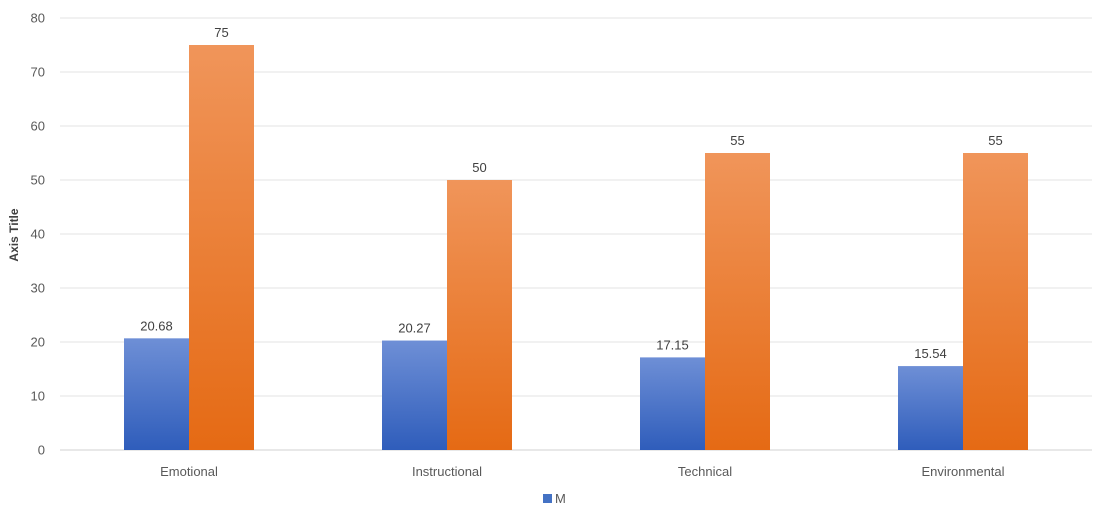 This screenshot has height=508, width=1094. I want to click on y-axis-title: Axis Title, so click(14, 234).